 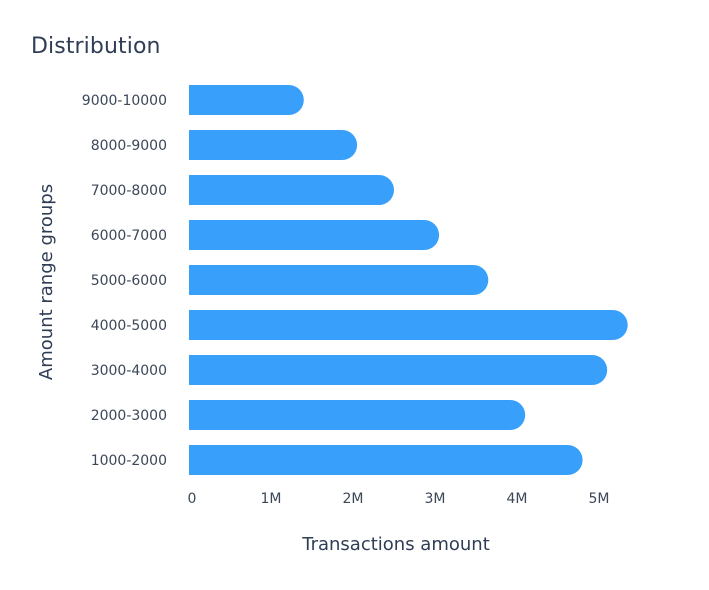 What do you see at coordinates (386, 460) in the screenshot?
I see `bar-1000-2000` at bounding box center [386, 460].